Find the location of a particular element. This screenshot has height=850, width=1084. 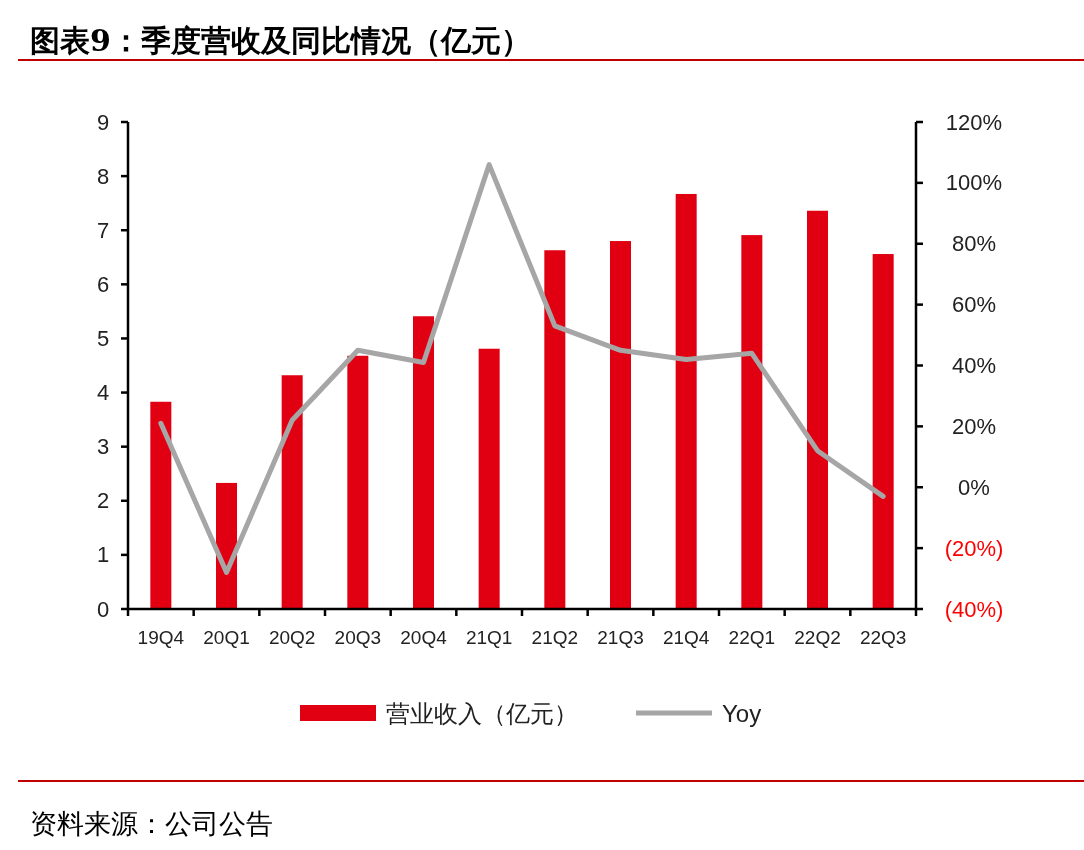

x-tick-label: 20Q1 is located at coordinates (226, 637).